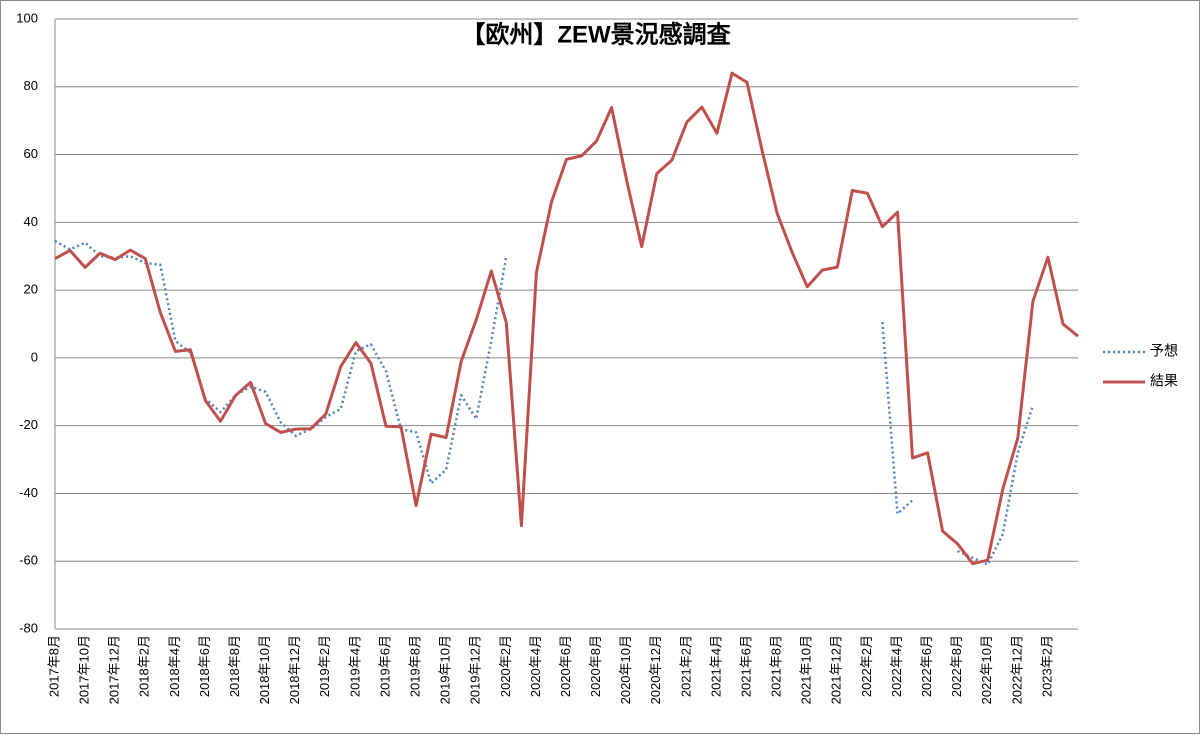 The width and height of the screenshot is (1200, 739). Describe the element at coordinates (27, 17) in the screenshot. I see `y-tick-label: 100` at that location.